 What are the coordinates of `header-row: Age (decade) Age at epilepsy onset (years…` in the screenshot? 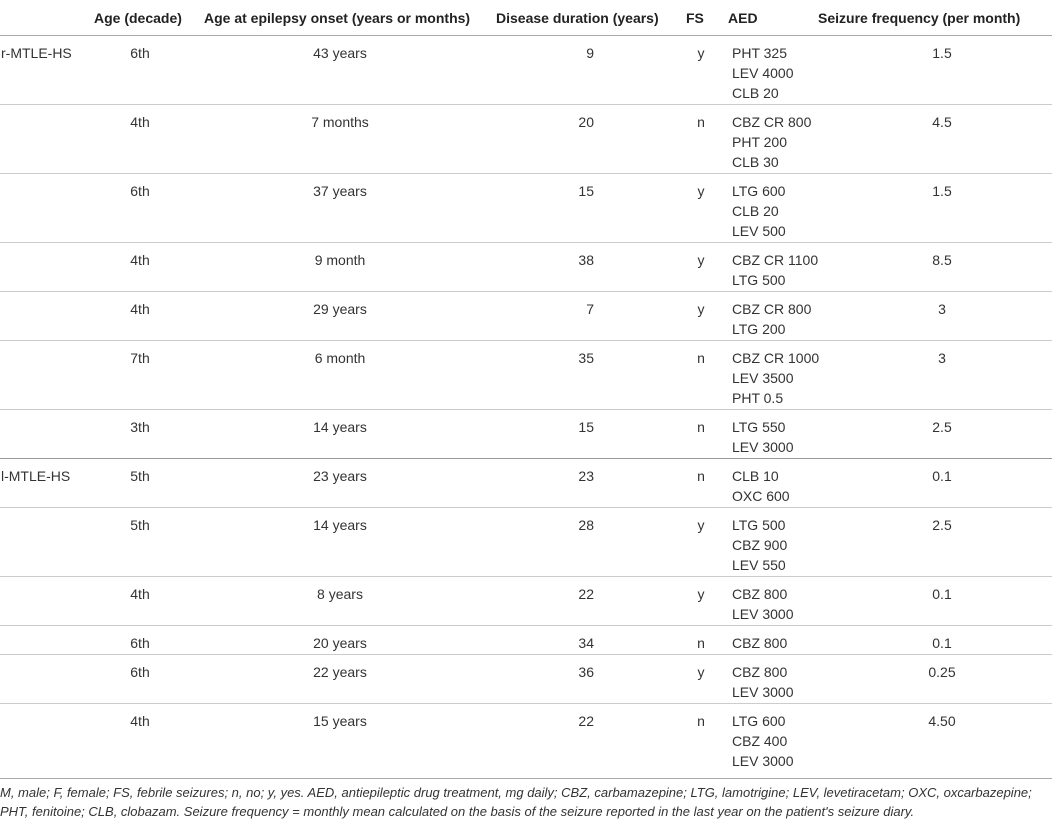 It's located at (526, 18).